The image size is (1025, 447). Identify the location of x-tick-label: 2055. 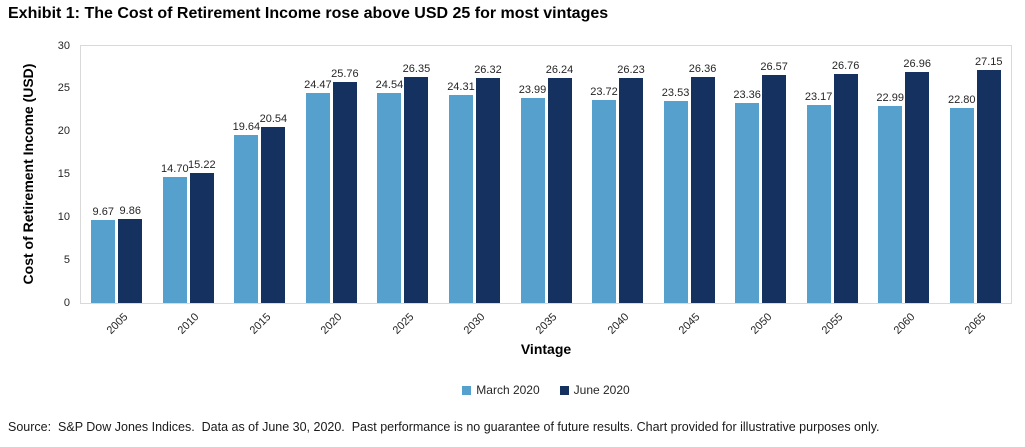
(832, 324).